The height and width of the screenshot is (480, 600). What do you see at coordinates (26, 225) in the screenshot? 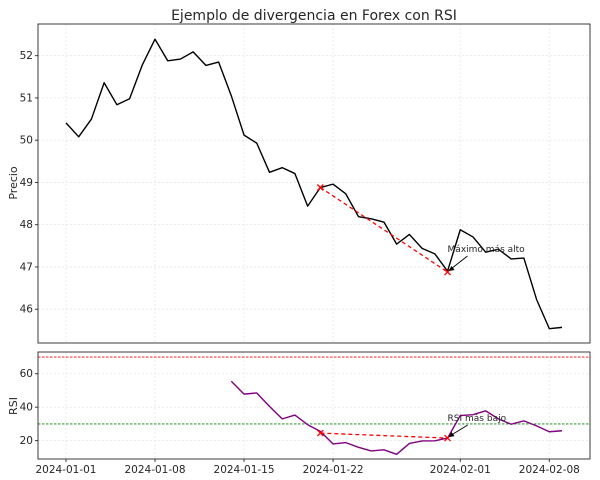
I see `price-y-tick-label: 48` at bounding box center [26, 225].